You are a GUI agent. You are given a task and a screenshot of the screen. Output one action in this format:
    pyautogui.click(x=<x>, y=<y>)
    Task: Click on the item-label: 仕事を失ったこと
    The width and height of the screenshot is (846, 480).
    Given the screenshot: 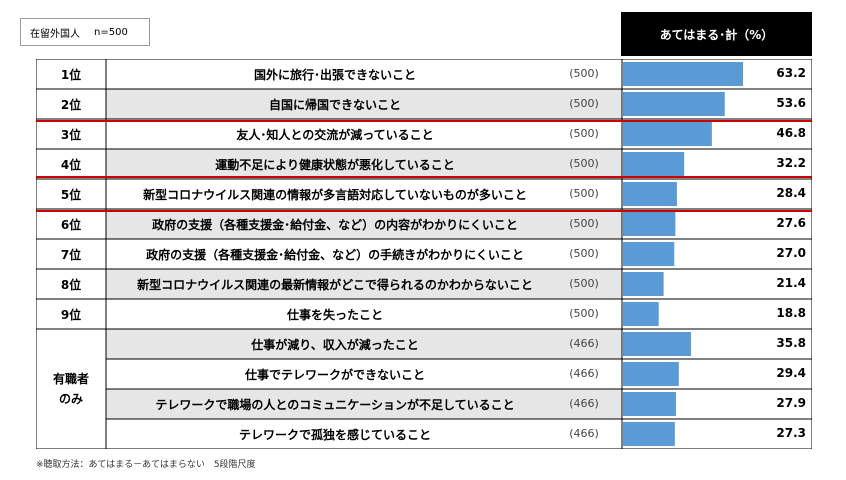 What is the action you would take?
    pyautogui.click(x=334, y=315)
    